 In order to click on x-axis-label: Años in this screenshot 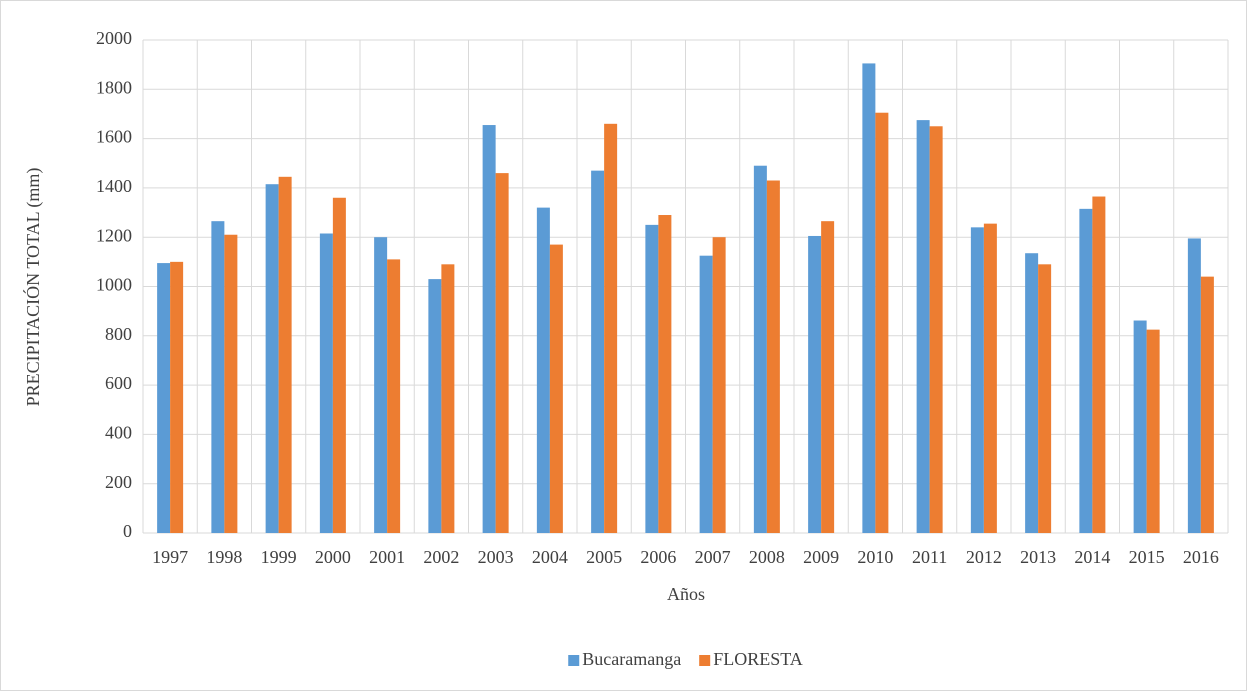, I will do `click(686, 594)`.